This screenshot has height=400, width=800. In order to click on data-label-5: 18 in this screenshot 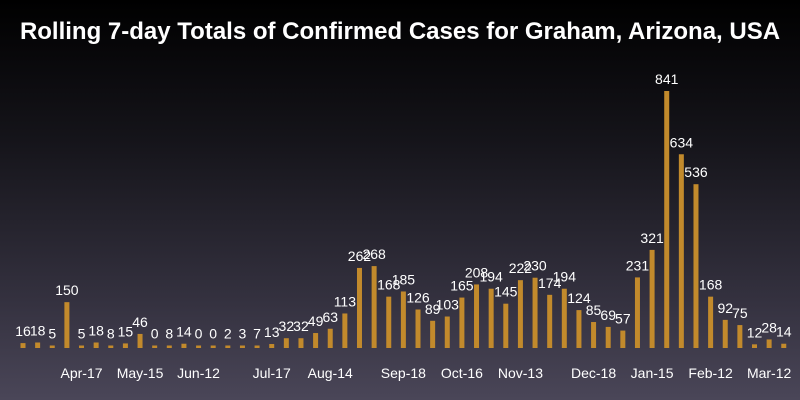, I will do `click(96, 331)`.